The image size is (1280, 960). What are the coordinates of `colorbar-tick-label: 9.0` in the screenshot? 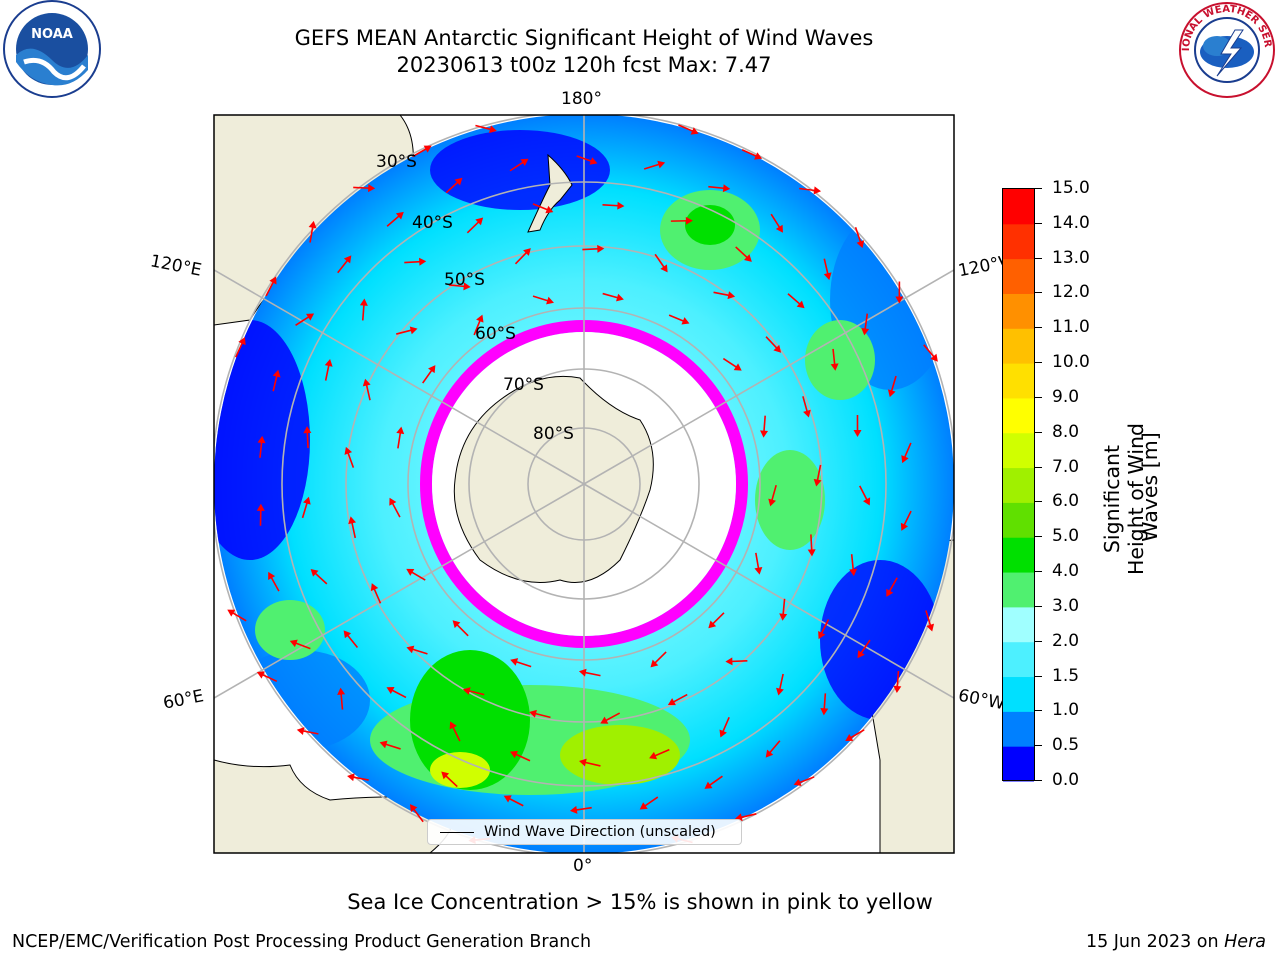 It's located at (1066, 396).